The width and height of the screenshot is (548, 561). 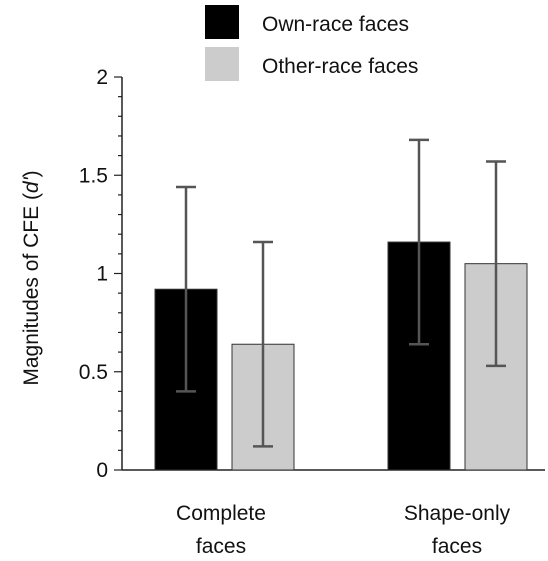 I want to click on y-tick-label: 2, so click(x=102, y=77).